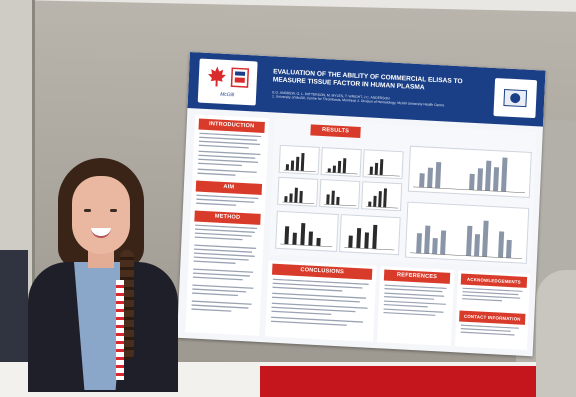 The width and height of the screenshot is (576, 397). I want to click on acknowledgements-text, so click(493, 299).